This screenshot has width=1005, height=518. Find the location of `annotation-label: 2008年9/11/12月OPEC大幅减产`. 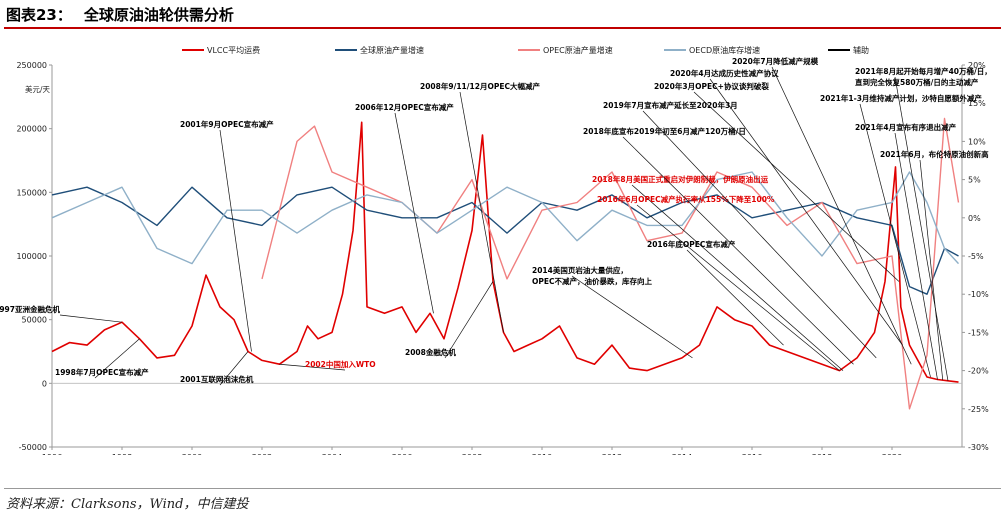

annotation-label: 2008年9/11/12月OPEC大幅减产 is located at coordinates (480, 86).